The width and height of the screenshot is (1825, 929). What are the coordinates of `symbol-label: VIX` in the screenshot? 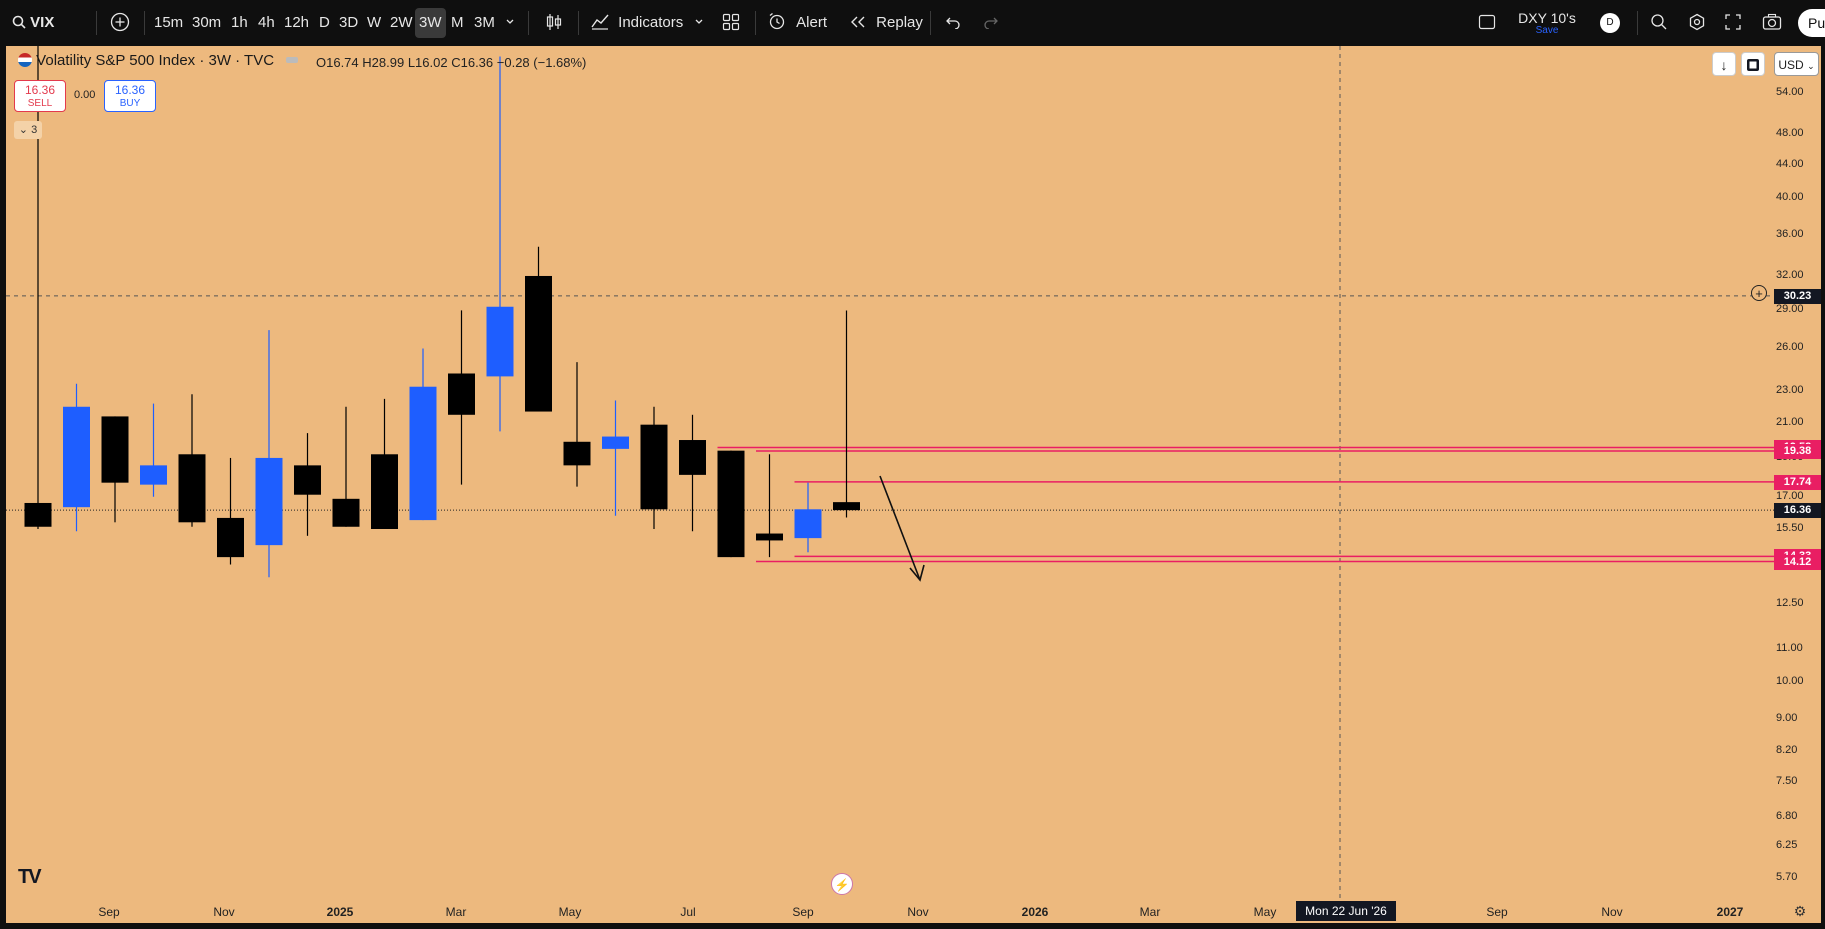 It's located at (42, 22).